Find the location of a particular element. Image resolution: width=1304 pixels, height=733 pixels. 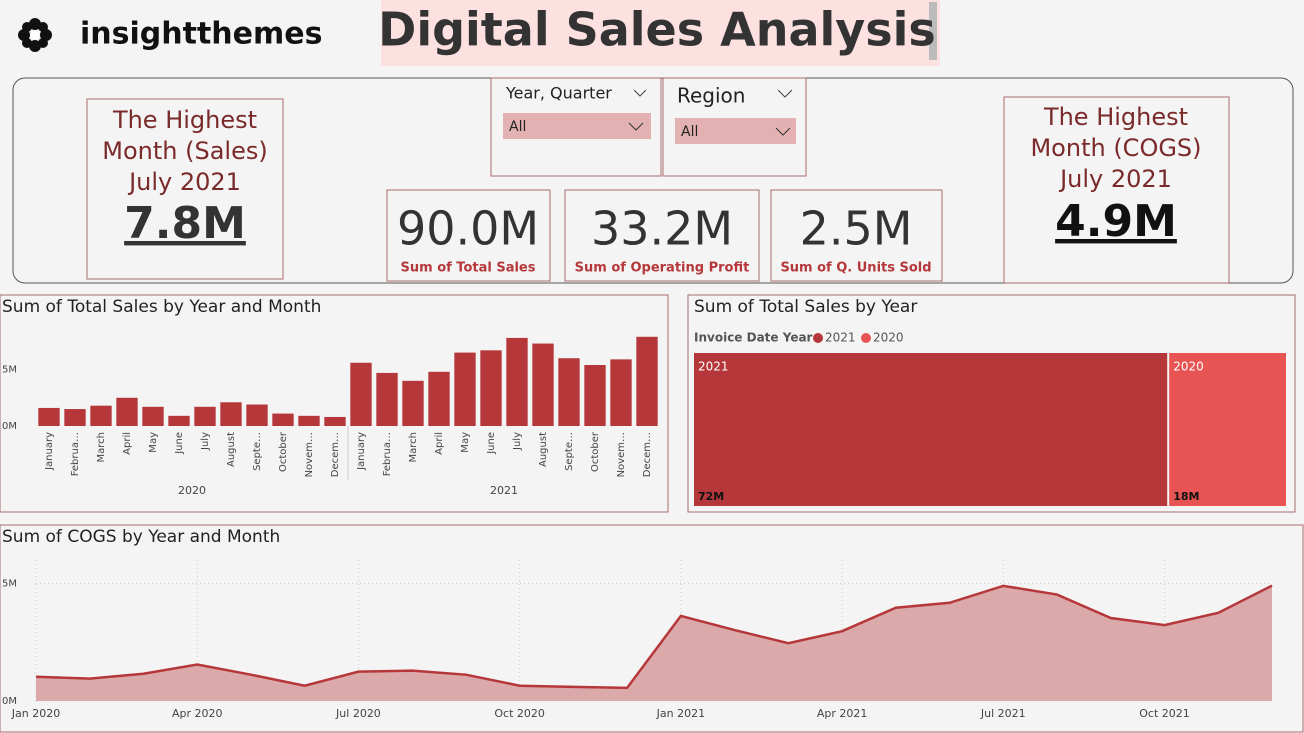

highest-cogs-card is located at coordinates (1116, 190).